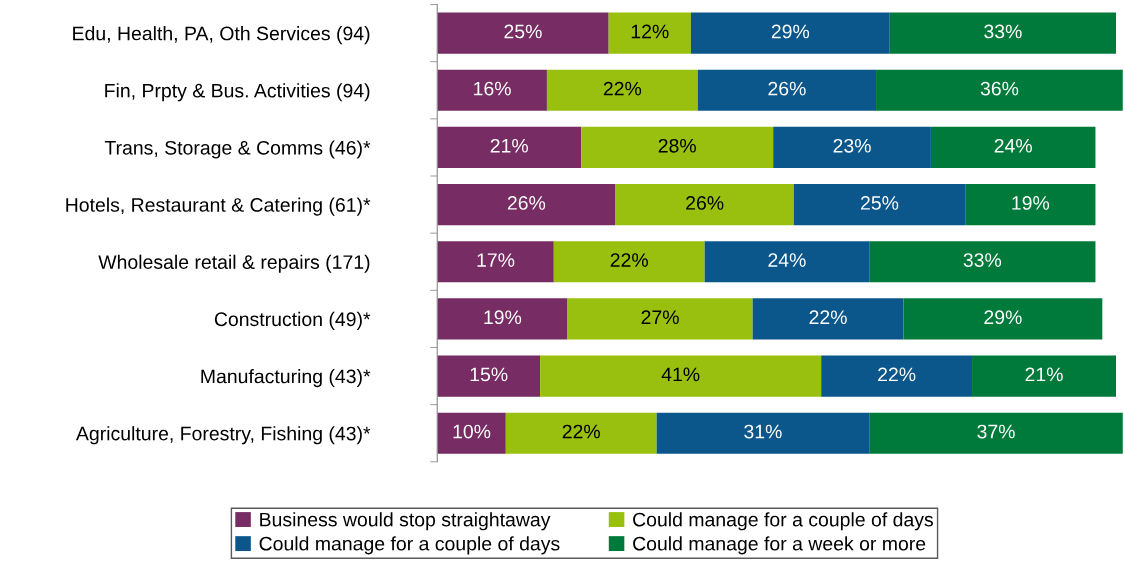 Image resolution: width=1124 pixels, height=568 pixels. I want to click on y-tick-label: Wholesale retail & repairs (171), so click(234, 263).